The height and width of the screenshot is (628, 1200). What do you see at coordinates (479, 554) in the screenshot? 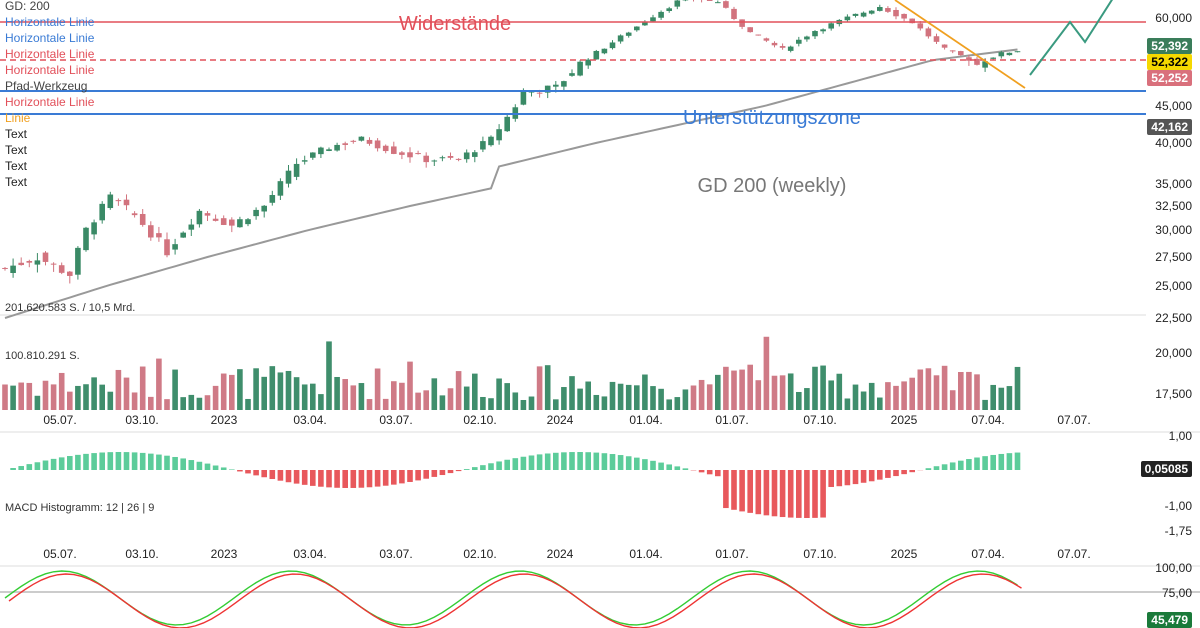
I see `date-tick: 02.10.` at bounding box center [479, 554].